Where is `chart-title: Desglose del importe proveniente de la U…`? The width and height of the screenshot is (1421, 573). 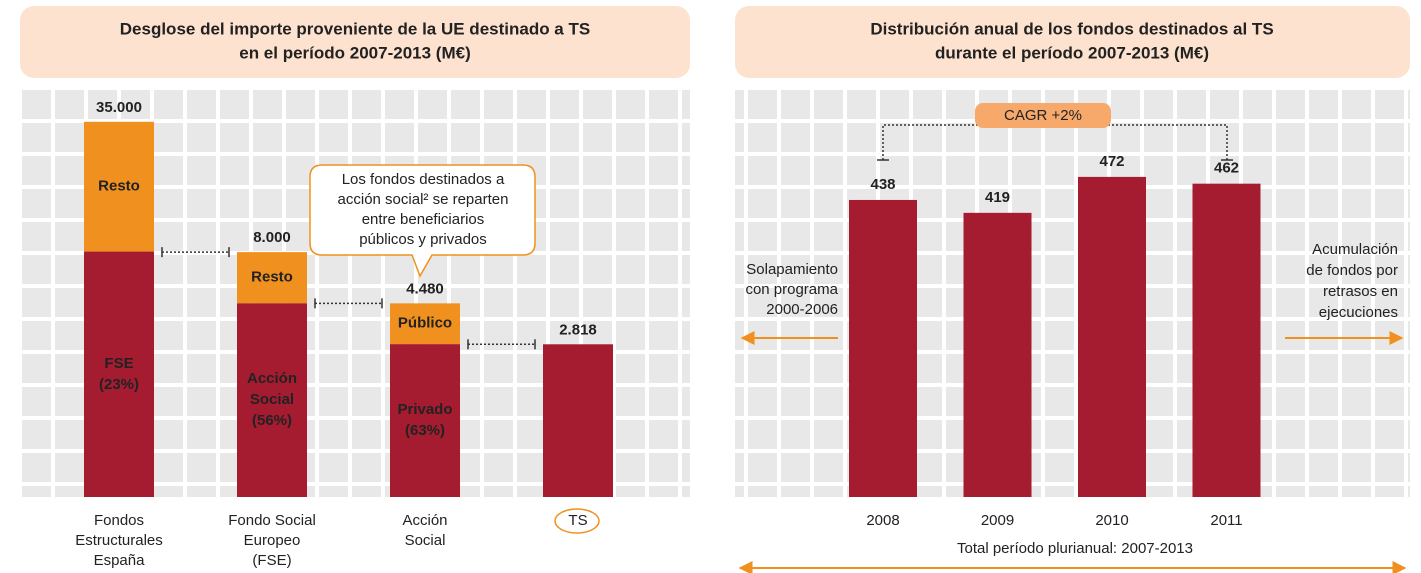 chart-title: Desglose del importe proveniente de la U… is located at coordinates (355, 28).